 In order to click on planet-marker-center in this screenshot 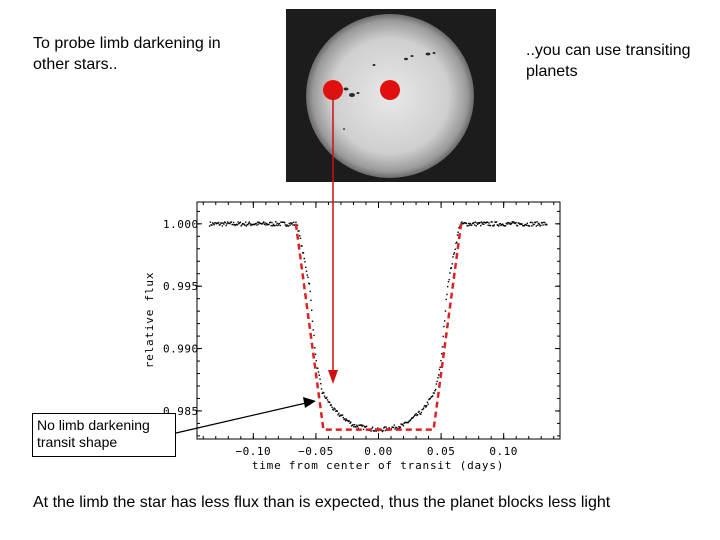, I will do `click(390, 90)`.